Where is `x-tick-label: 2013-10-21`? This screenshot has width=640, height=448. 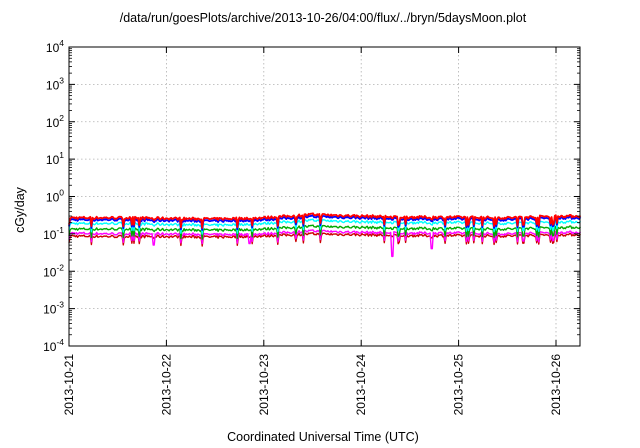
x-tick-label: 2013-10-21 is located at coordinates (69, 385).